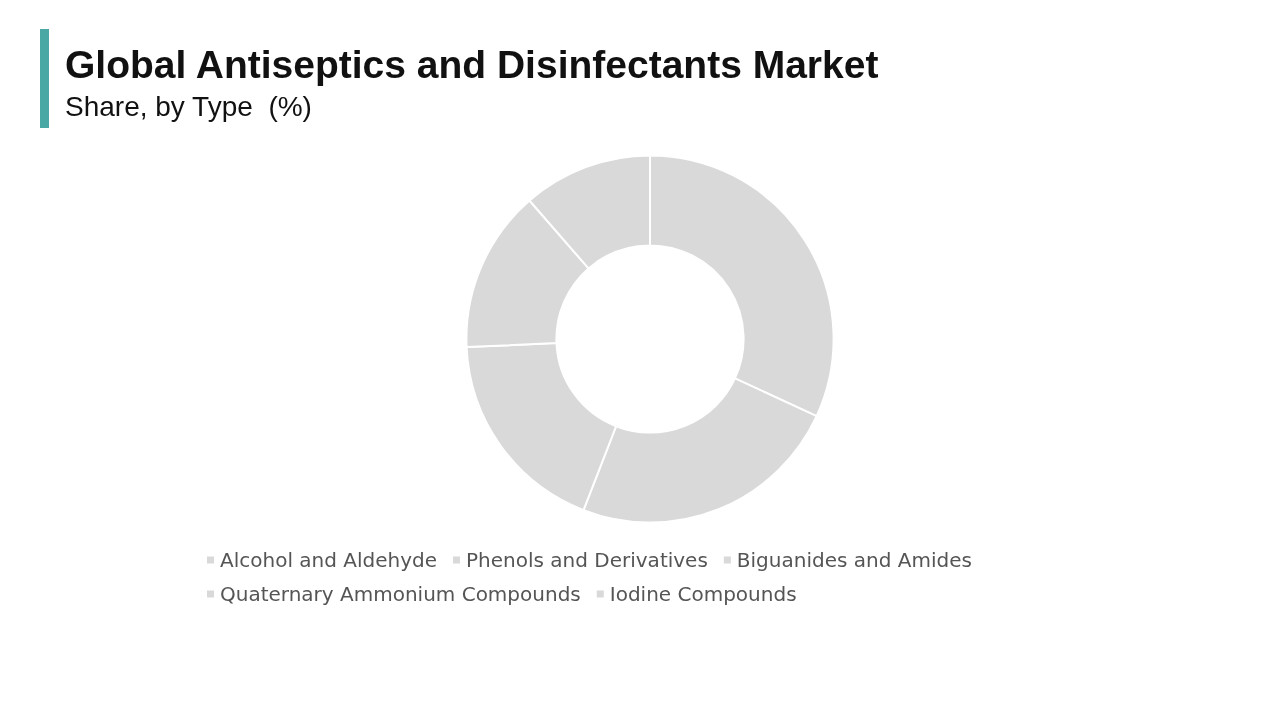 The width and height of the screenshot is (1280, 720). What do you see at coordinates (703, 594) in the screenshot?
I see `legend-label: Iodine Compounds` at bounding box center [703, 594].